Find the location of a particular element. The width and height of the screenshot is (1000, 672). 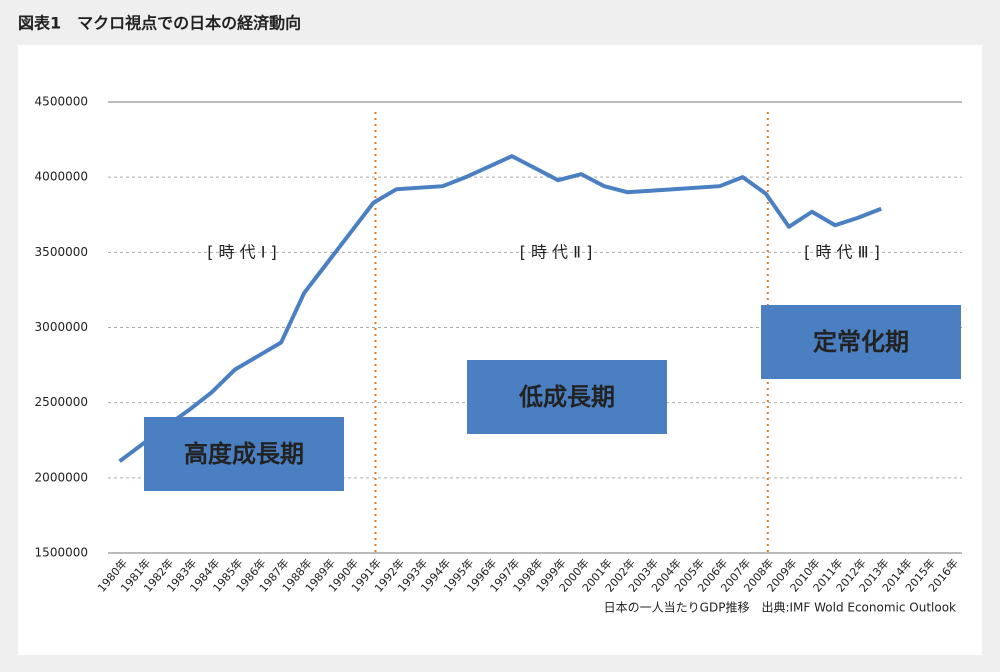

phase-label: 高度成長期 is located at coordinates (244, 454).